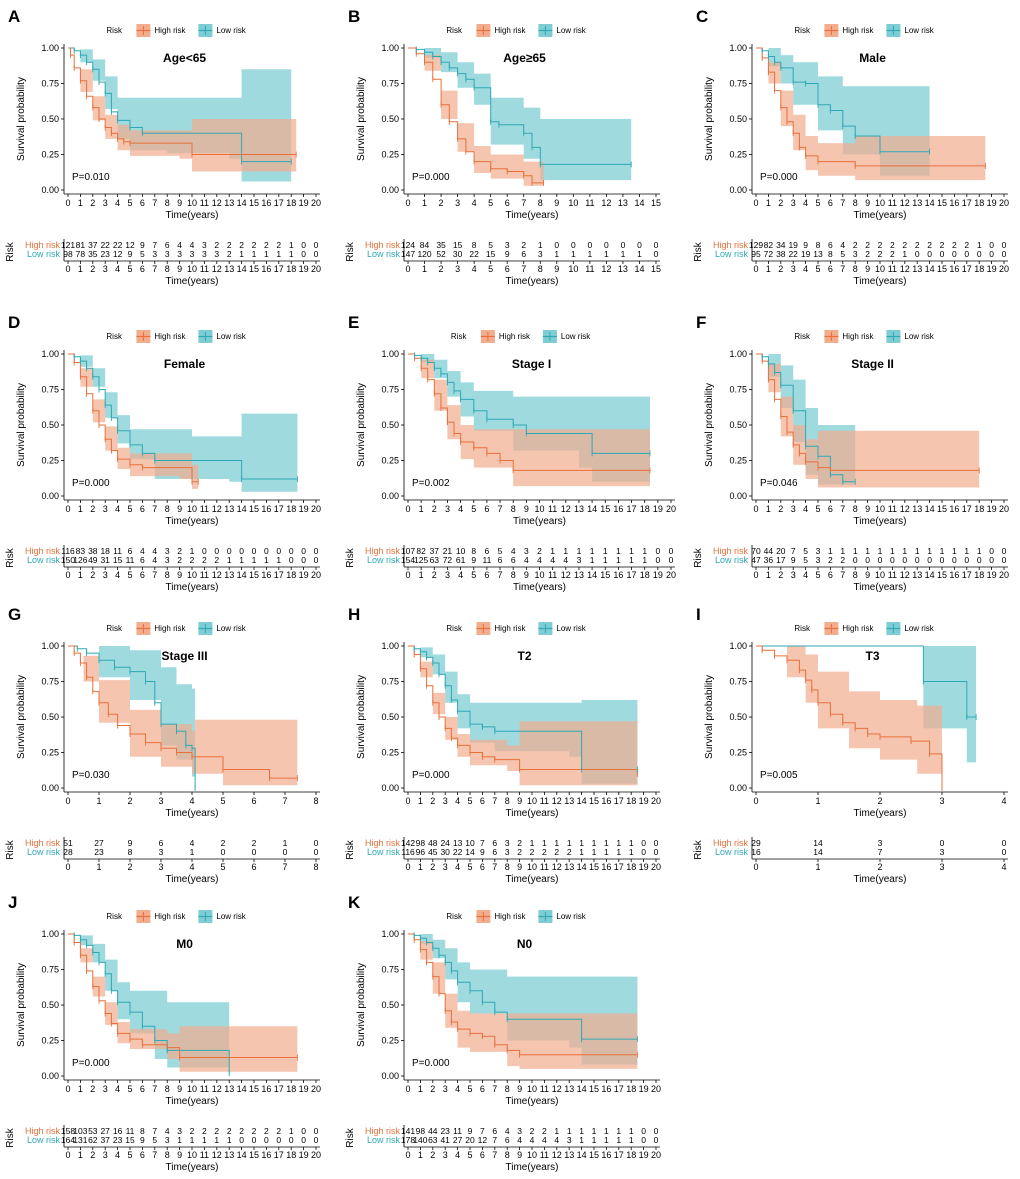 The image size is (1020, 1179). What do you see at coordinates (217, 1089) in the screenshot?
I see `x-tick-label: 12` at bounding box center [217, 1089].